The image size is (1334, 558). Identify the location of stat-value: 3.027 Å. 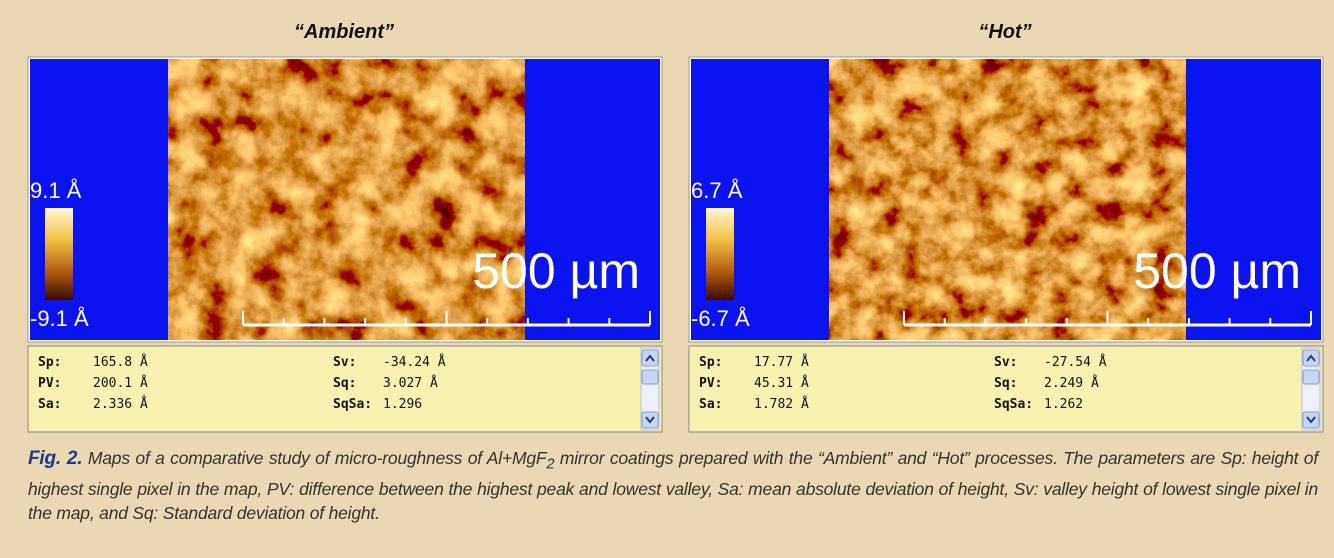
(410, 383).